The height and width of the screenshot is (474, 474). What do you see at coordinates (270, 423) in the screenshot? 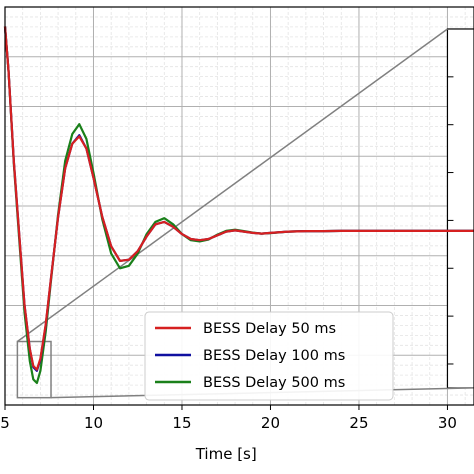
I see `x-tick-label: 20` at bounding box center [270, 423].